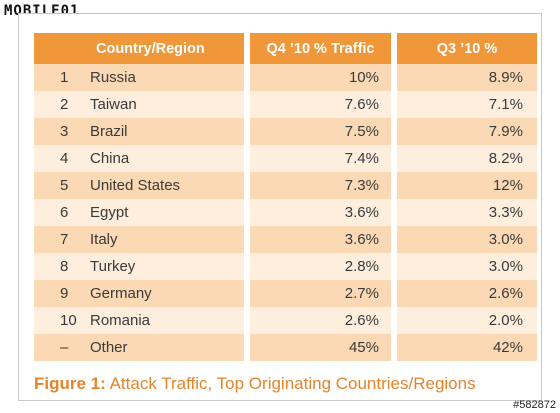 The width and height of the screenshot is (560, 413). I want to click on q4-traffic-cell: 7.6%, so click(320, 104).